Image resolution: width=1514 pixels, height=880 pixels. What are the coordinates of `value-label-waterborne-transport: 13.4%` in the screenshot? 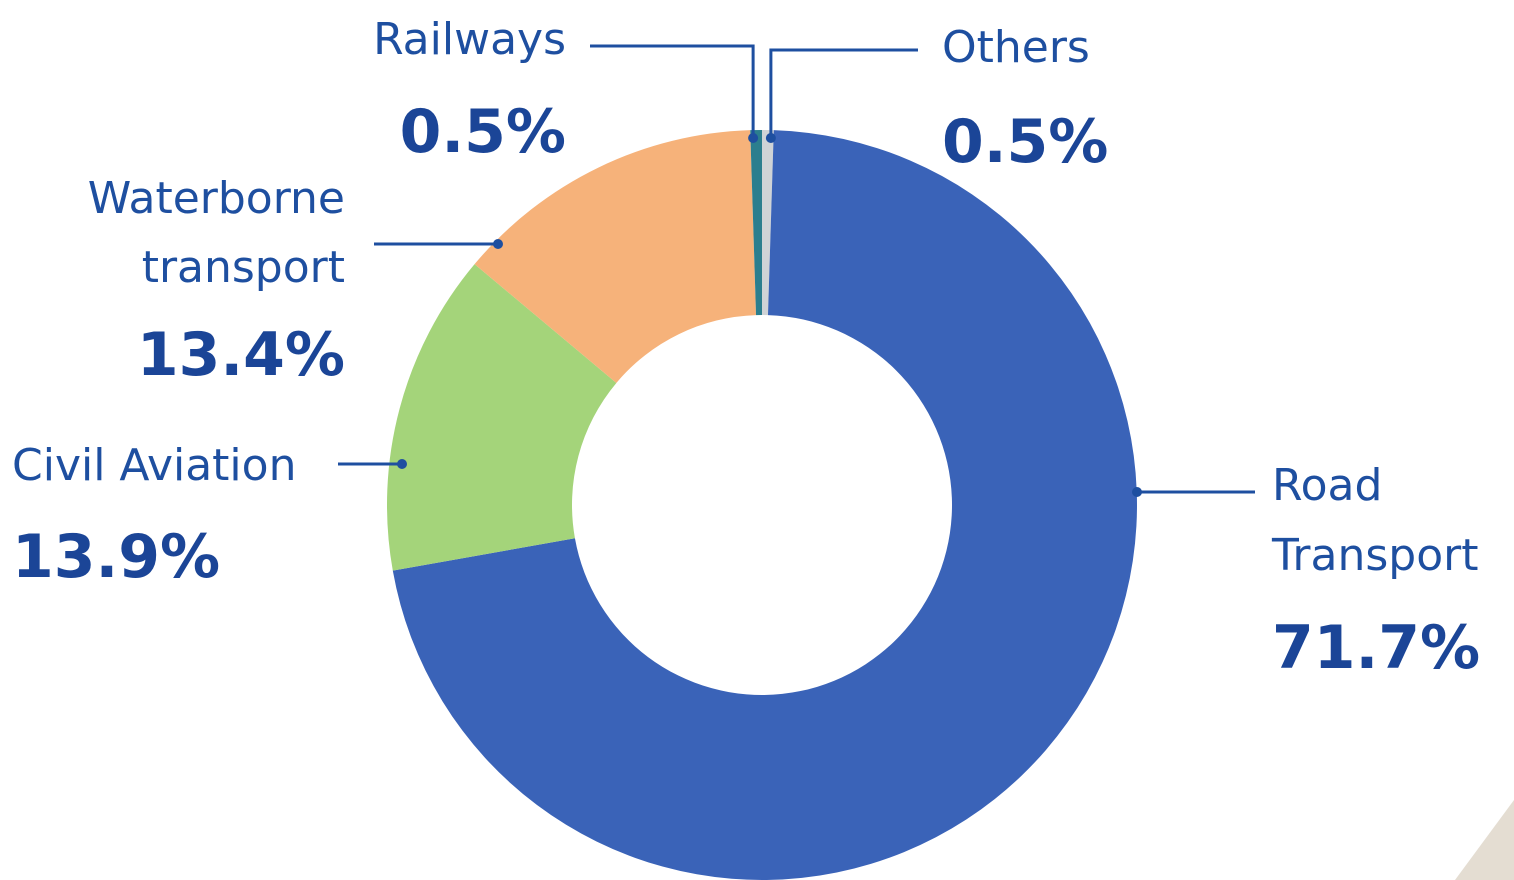 It's located at (241, 355).